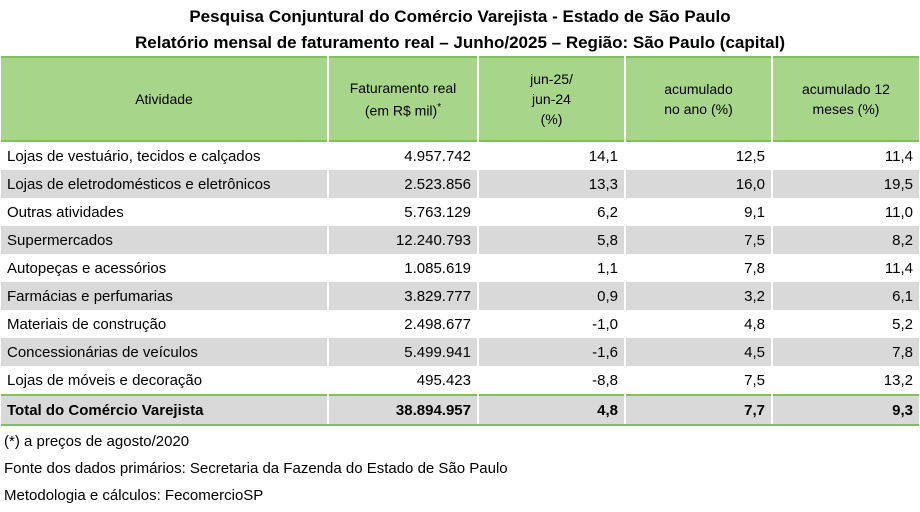 The image size is (920, 512). Describe the element at coordinates (403, 380) in the screenshot. I see `cell-revenue: 495.423` at that location.